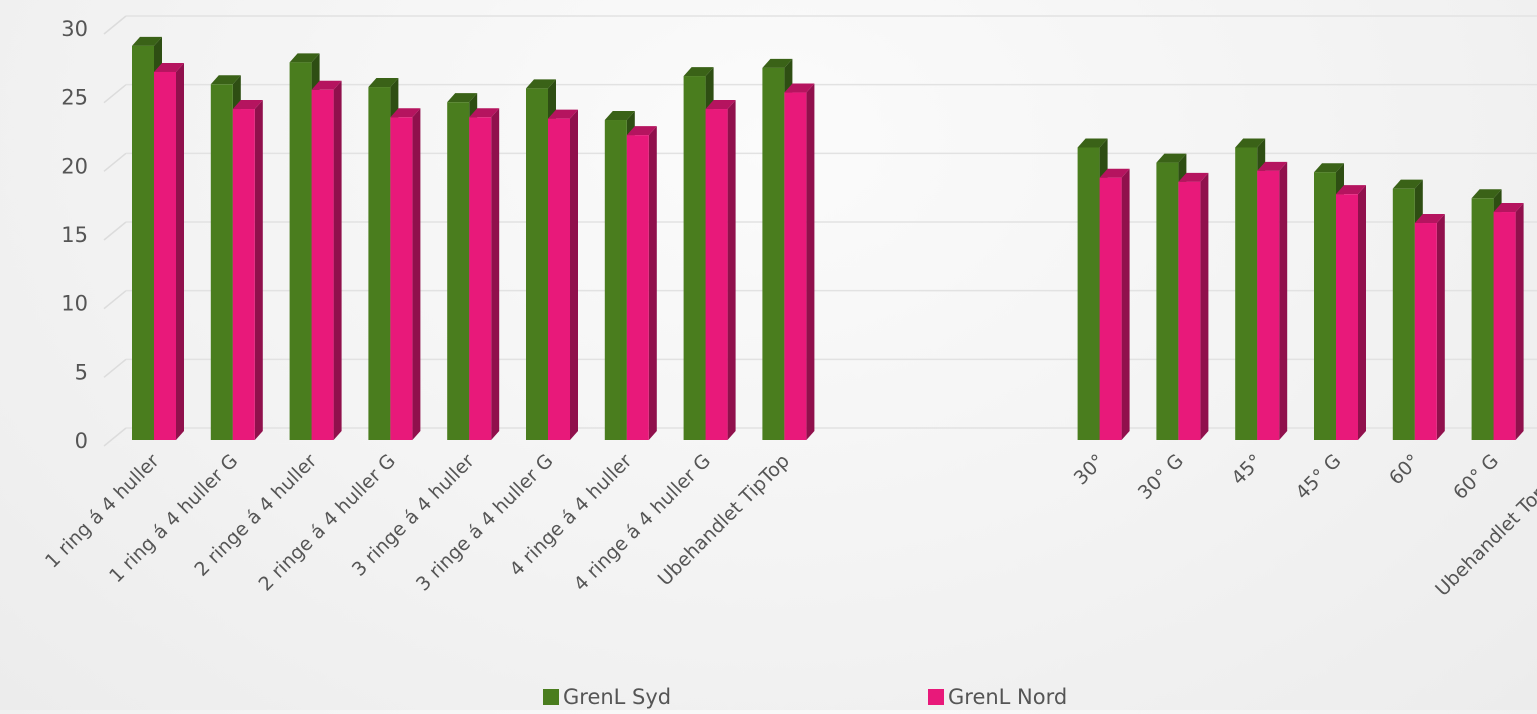  I want to click on y-tick-label: 10, so click(74, 304).